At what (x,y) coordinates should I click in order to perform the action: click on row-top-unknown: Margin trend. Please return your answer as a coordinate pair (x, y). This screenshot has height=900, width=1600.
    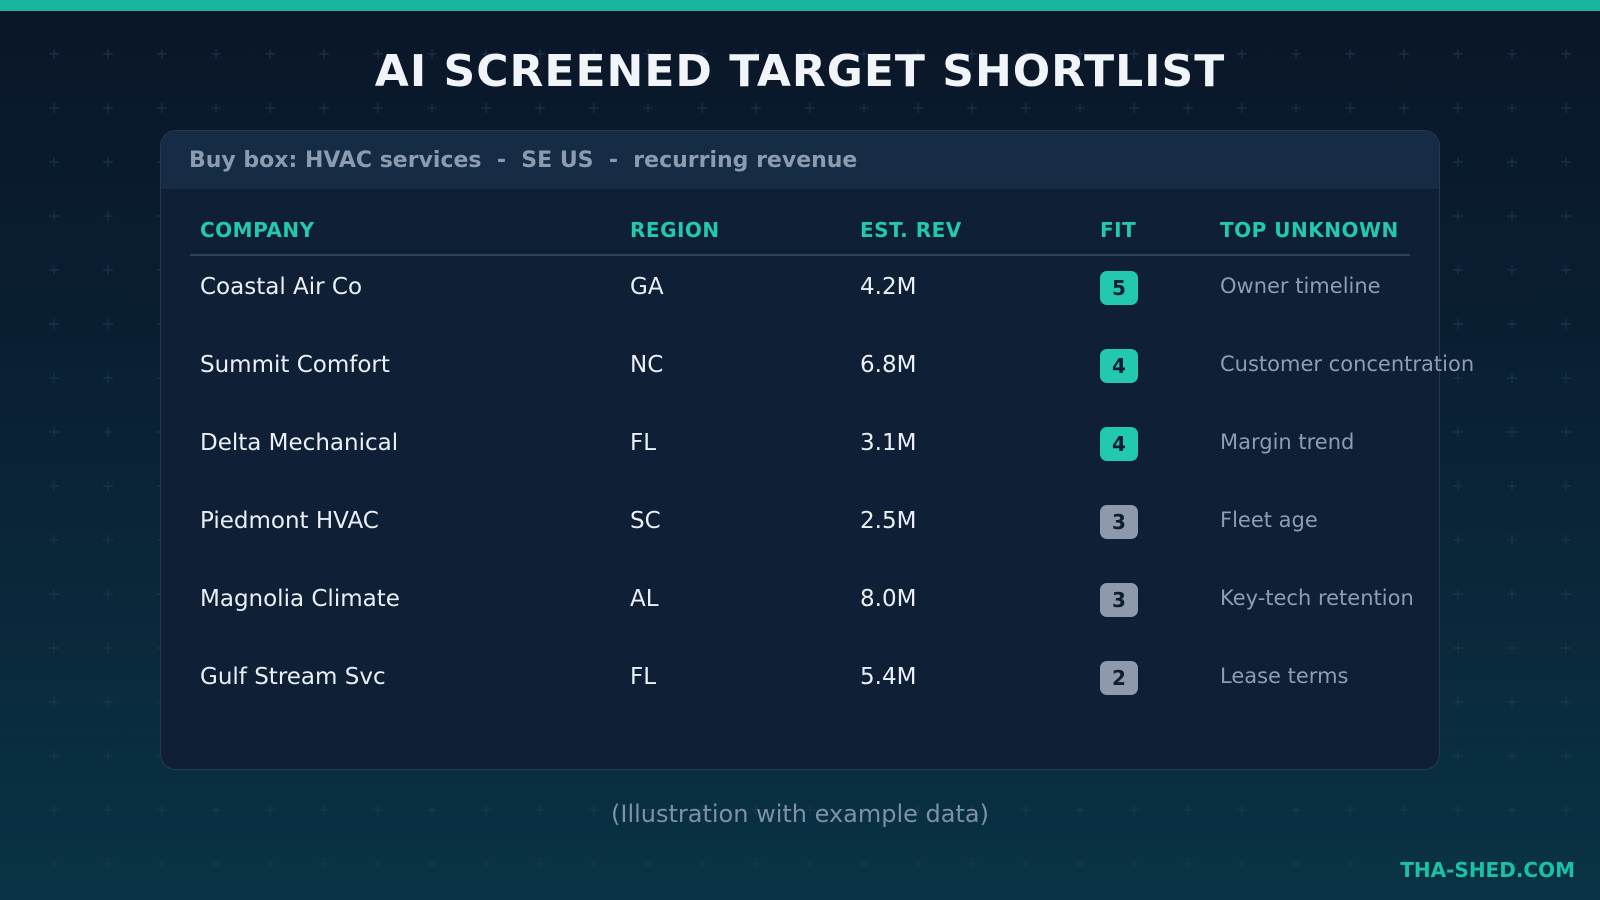
    Looking at the image, I should click on (1287, 442).